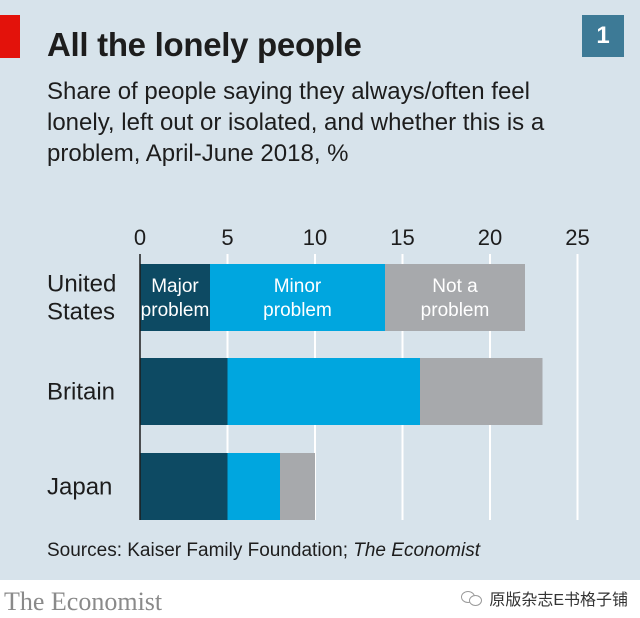  Describe the element at coordinates (227, 237) in the screenshot. I see `x-tick-label: 5` at that location.